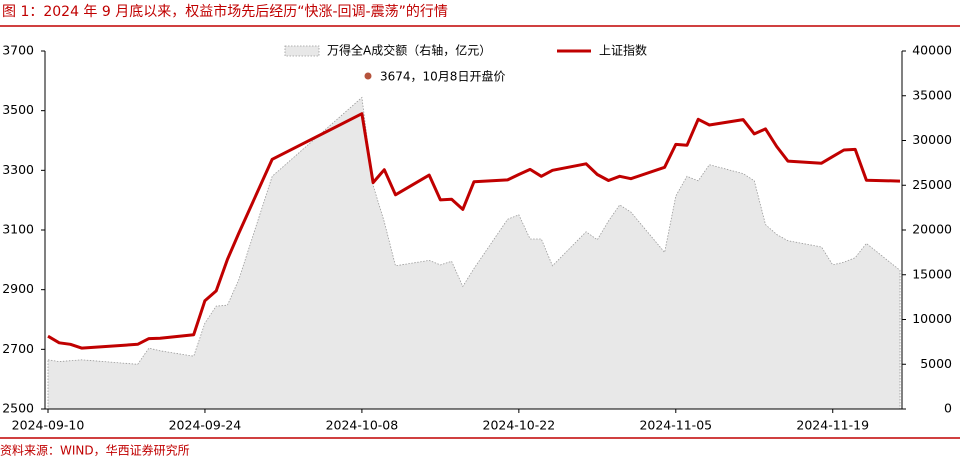 The width and height of the screenshot is (960, 462). What do you see at coordinates (409, 50) in the screenshot?
I see `legend-label: 万得全A成交额（右轴，亿元）` at bounding box center [409, 50].